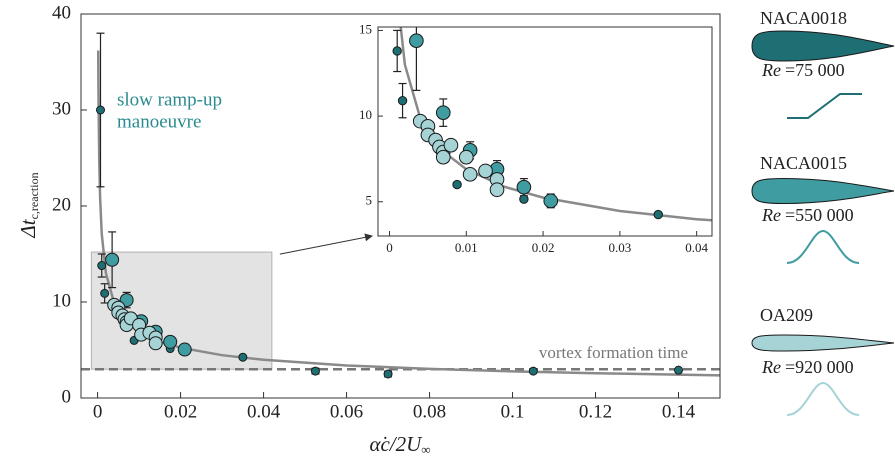 The height and width of the screenshot is (464, 895). What do you see at coordinates (34, 195) in the screenshot?
I see `y-axis-label-sub: c,reaction` at bounding box center [34, 195].